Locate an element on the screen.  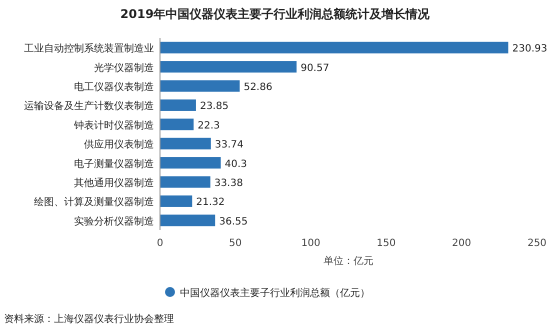
y-tick-label: 供应用仪表制造 is located at coordinates (119, 144).